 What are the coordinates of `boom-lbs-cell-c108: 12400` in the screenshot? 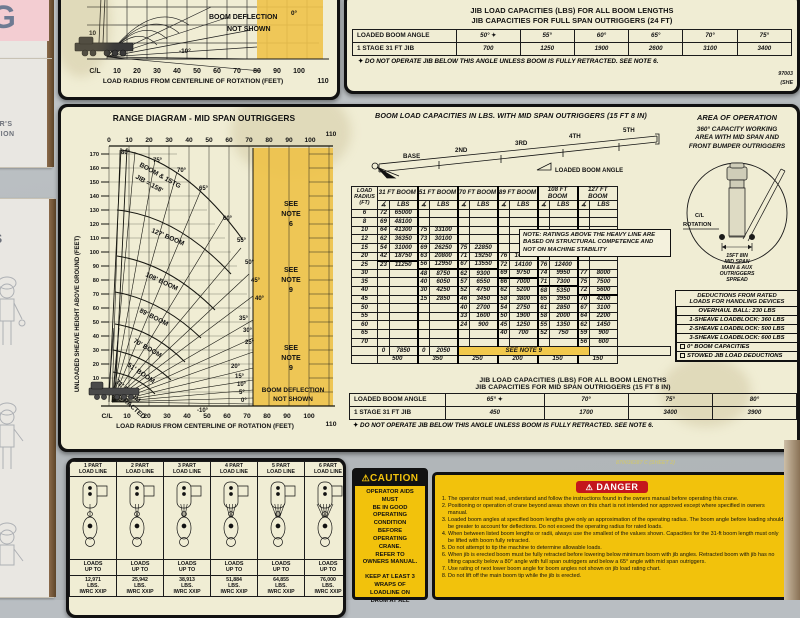 It's located at (563, 265).